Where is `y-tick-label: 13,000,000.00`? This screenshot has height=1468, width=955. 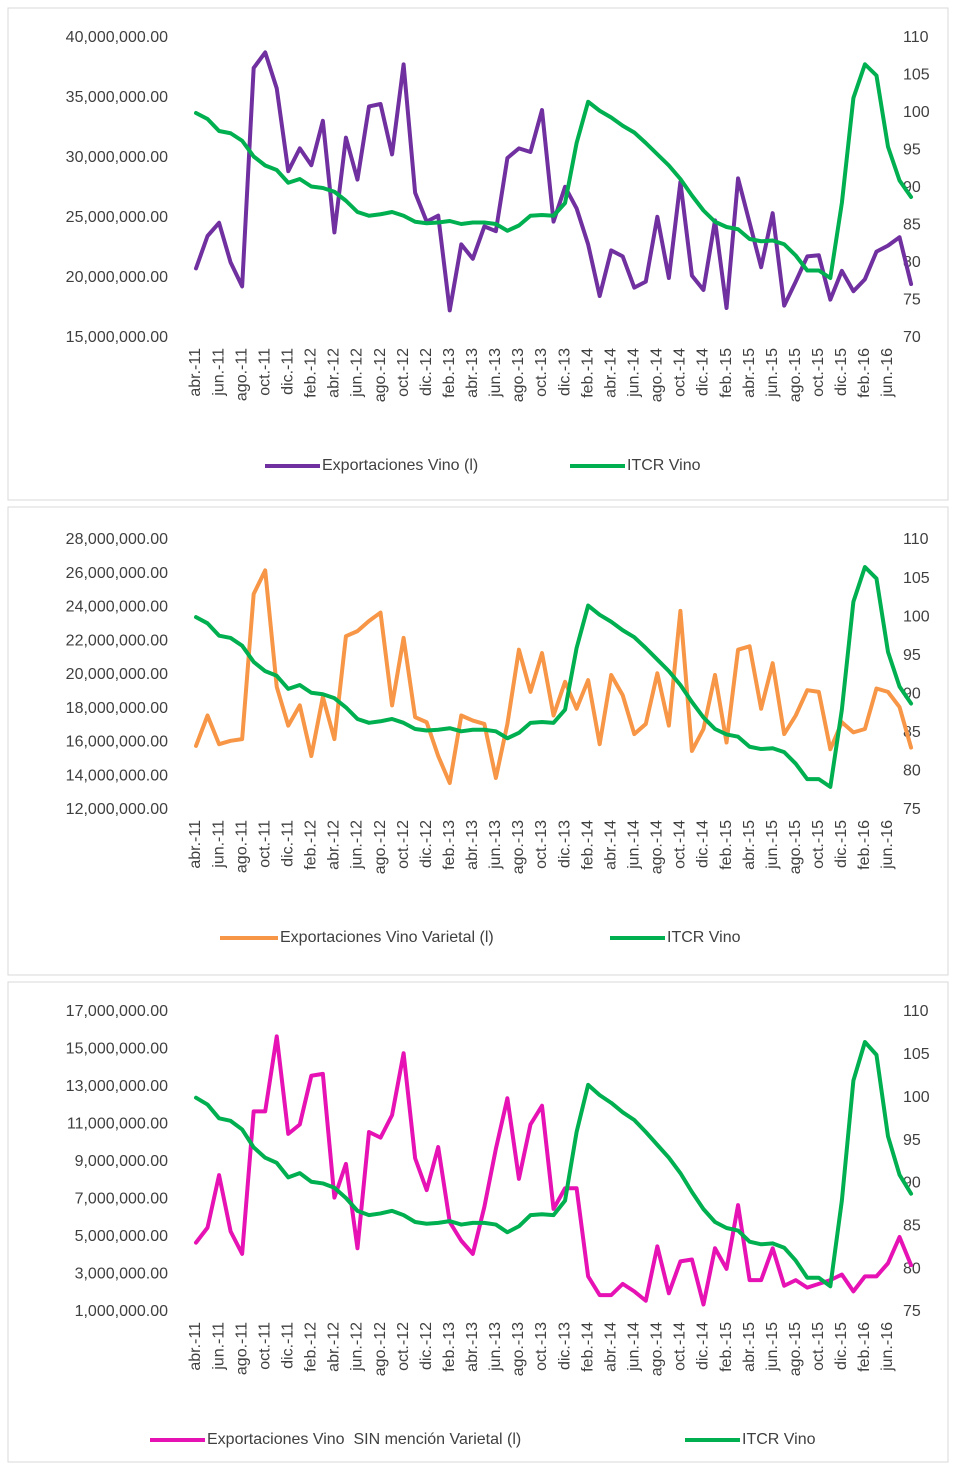 y-tick-label: 13,000,000.00 is located at coordinates (117, 1086).